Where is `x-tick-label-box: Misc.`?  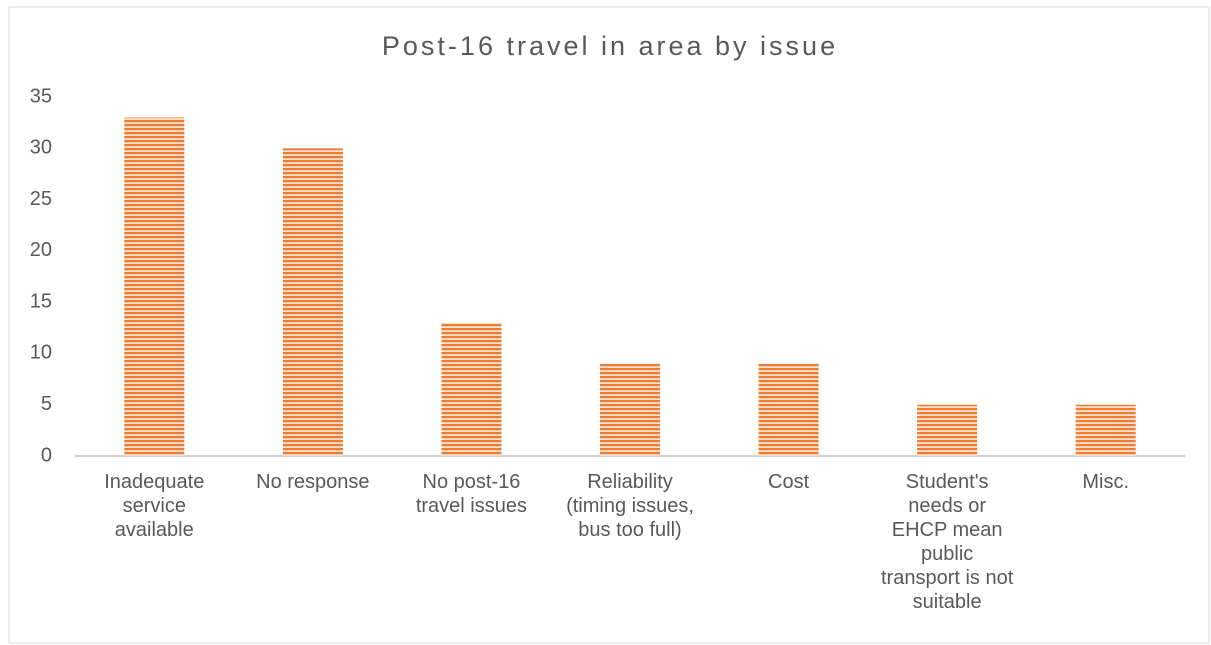 x-tick-label-box: Misc. is located at coordinates (1106, 482).